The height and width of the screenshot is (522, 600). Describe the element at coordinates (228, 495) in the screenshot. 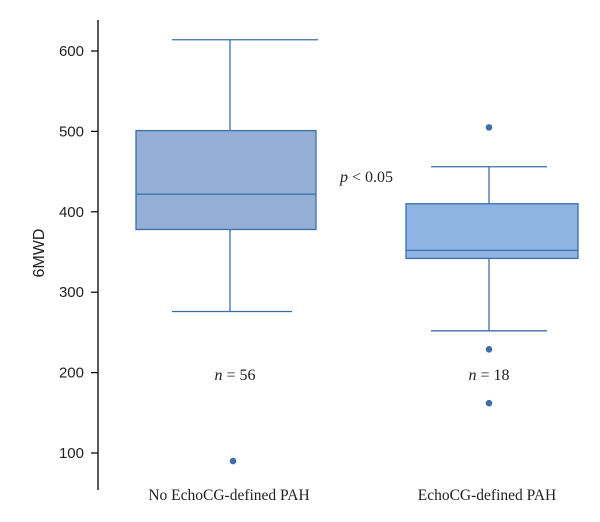

I see `category-label-no-pah: No EchoCG-defined PAH` at that location.